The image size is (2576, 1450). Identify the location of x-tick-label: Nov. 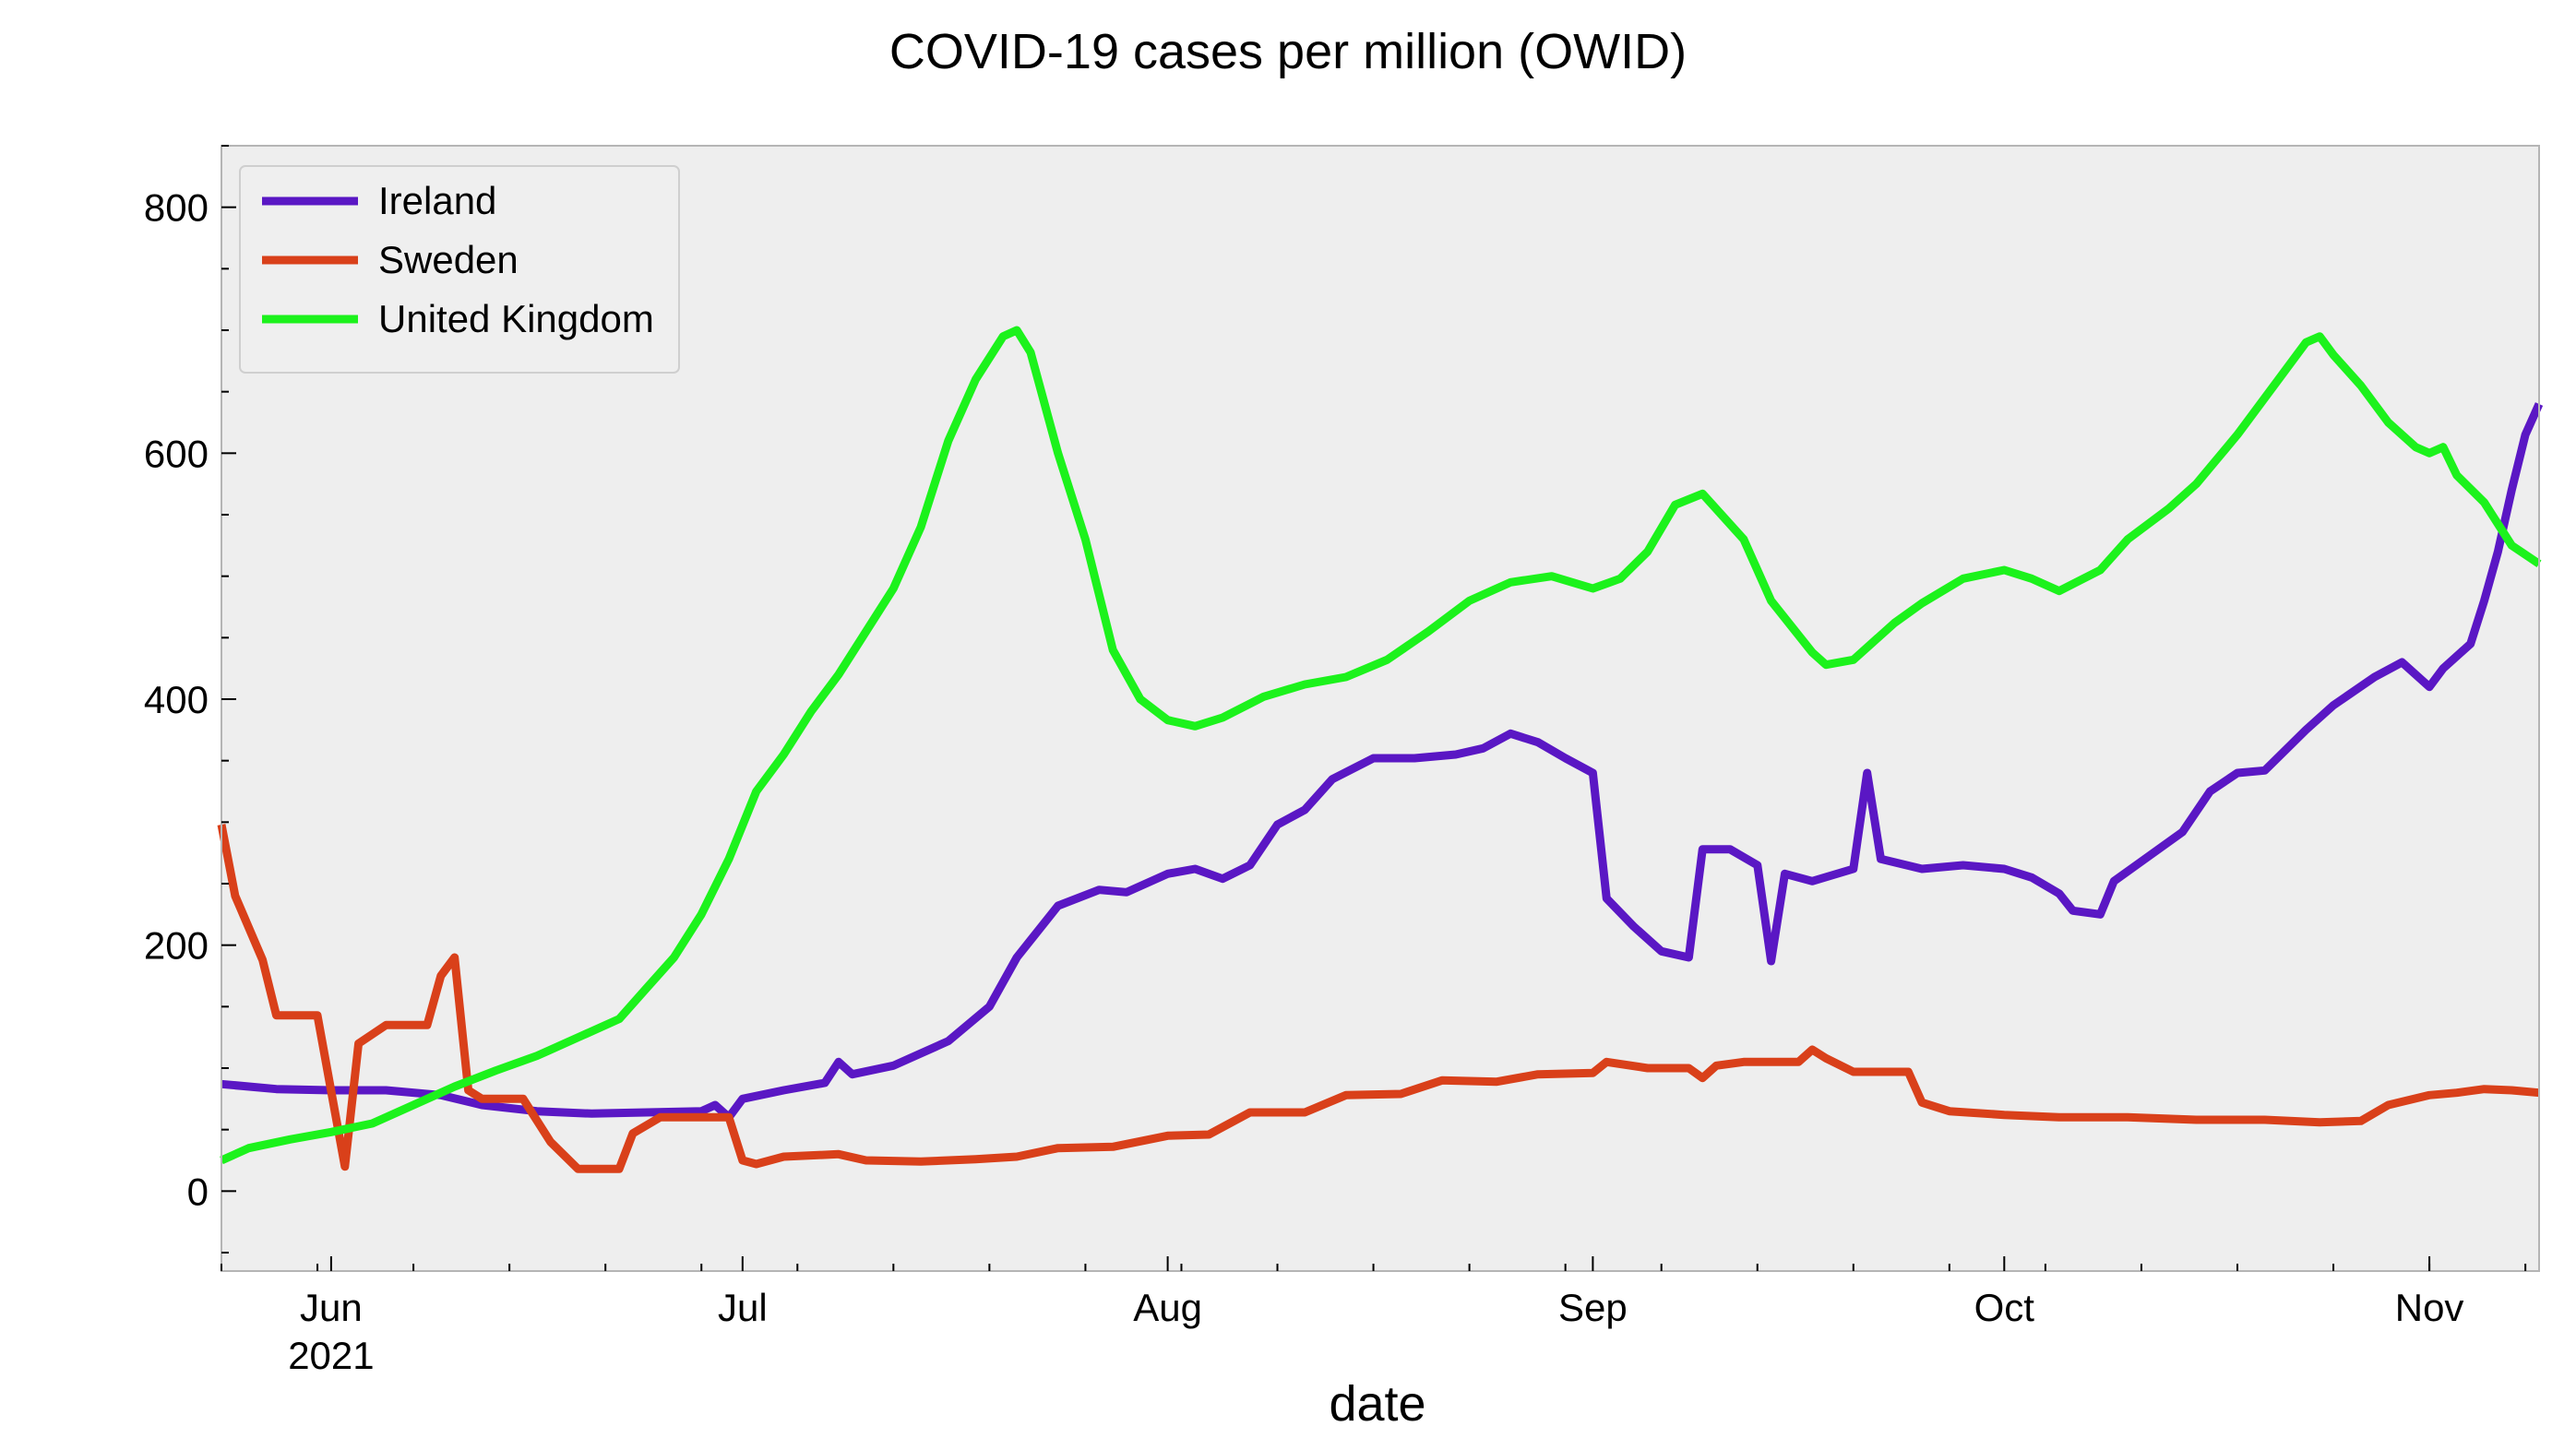
(2429, 1307).